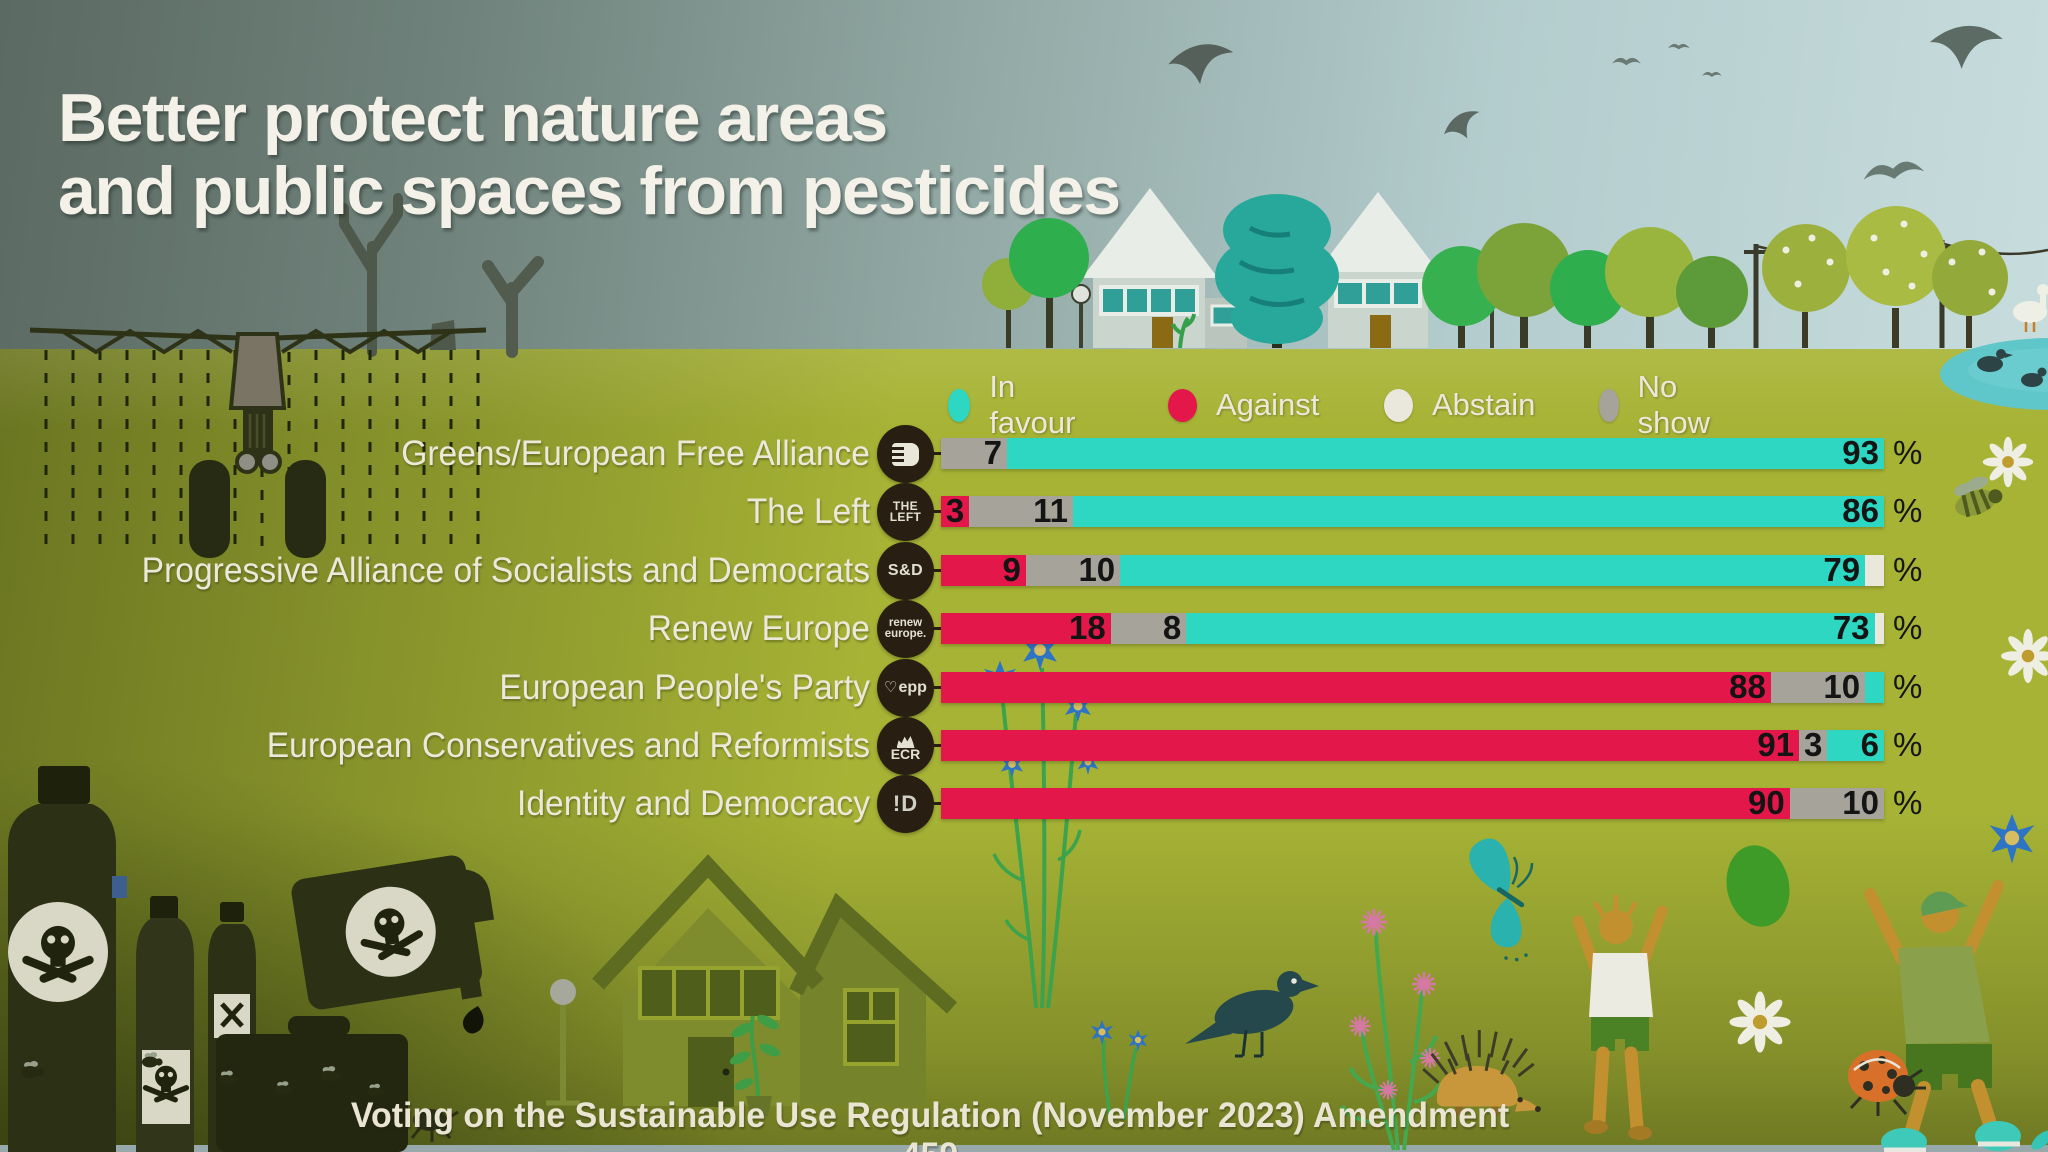 The image size is (2048, 1152). What do you see at coordinates (808, 512) in the screenshot?
I see `party-label: The Left` at bounding box center [808, 512].